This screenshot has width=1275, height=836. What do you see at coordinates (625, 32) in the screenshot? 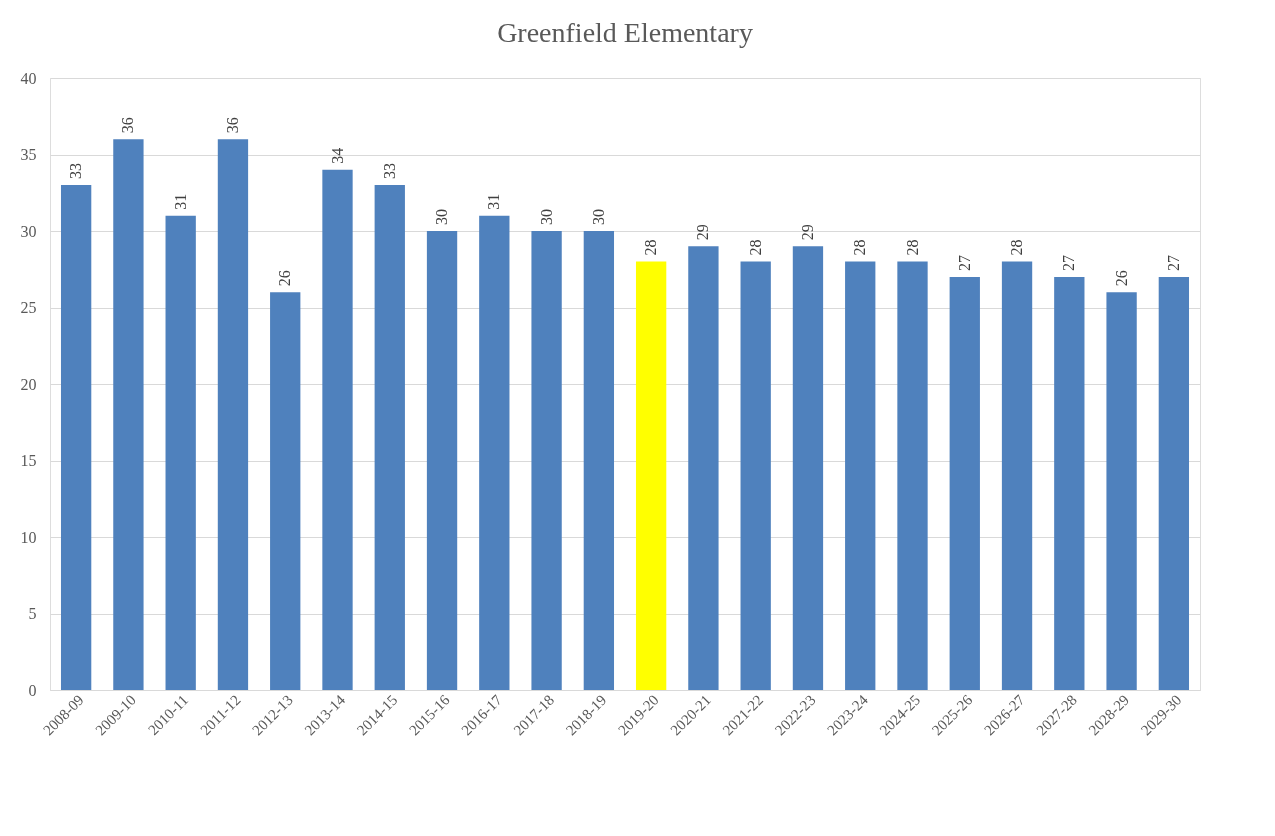
I see `chart-title: Greenfield Elementary` at bounding box center [625, 32].